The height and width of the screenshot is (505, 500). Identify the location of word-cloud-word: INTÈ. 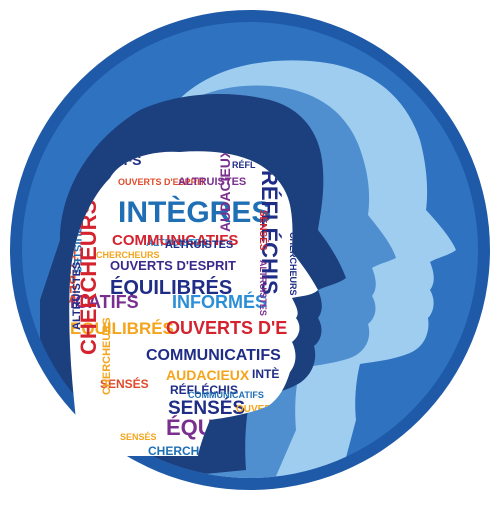
(265, 373).